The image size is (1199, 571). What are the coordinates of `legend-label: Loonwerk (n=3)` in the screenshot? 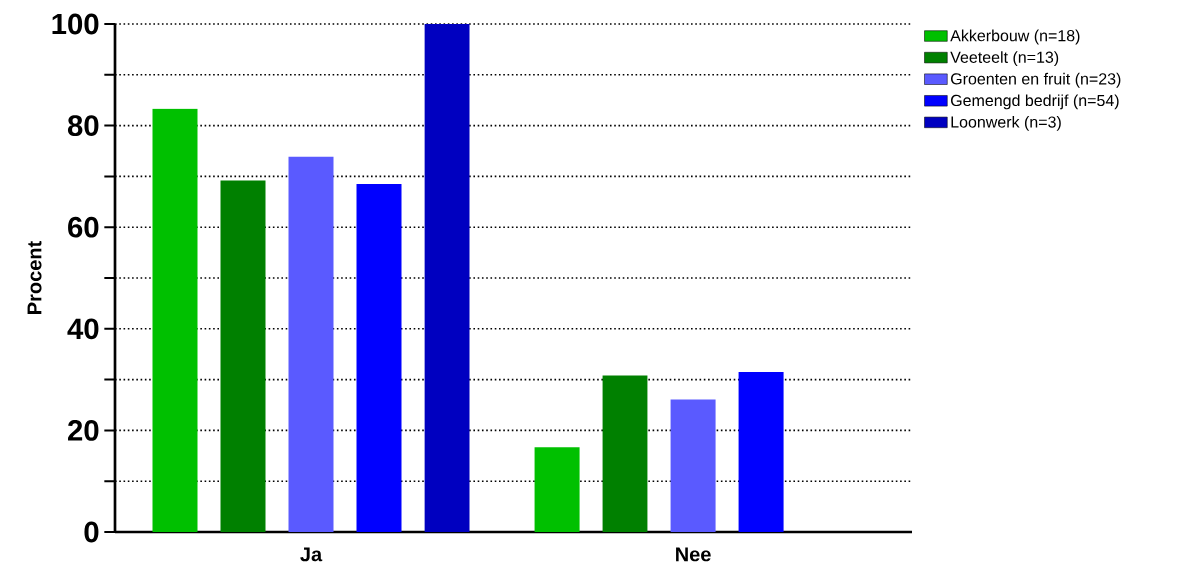 It's located at (1006, 123).